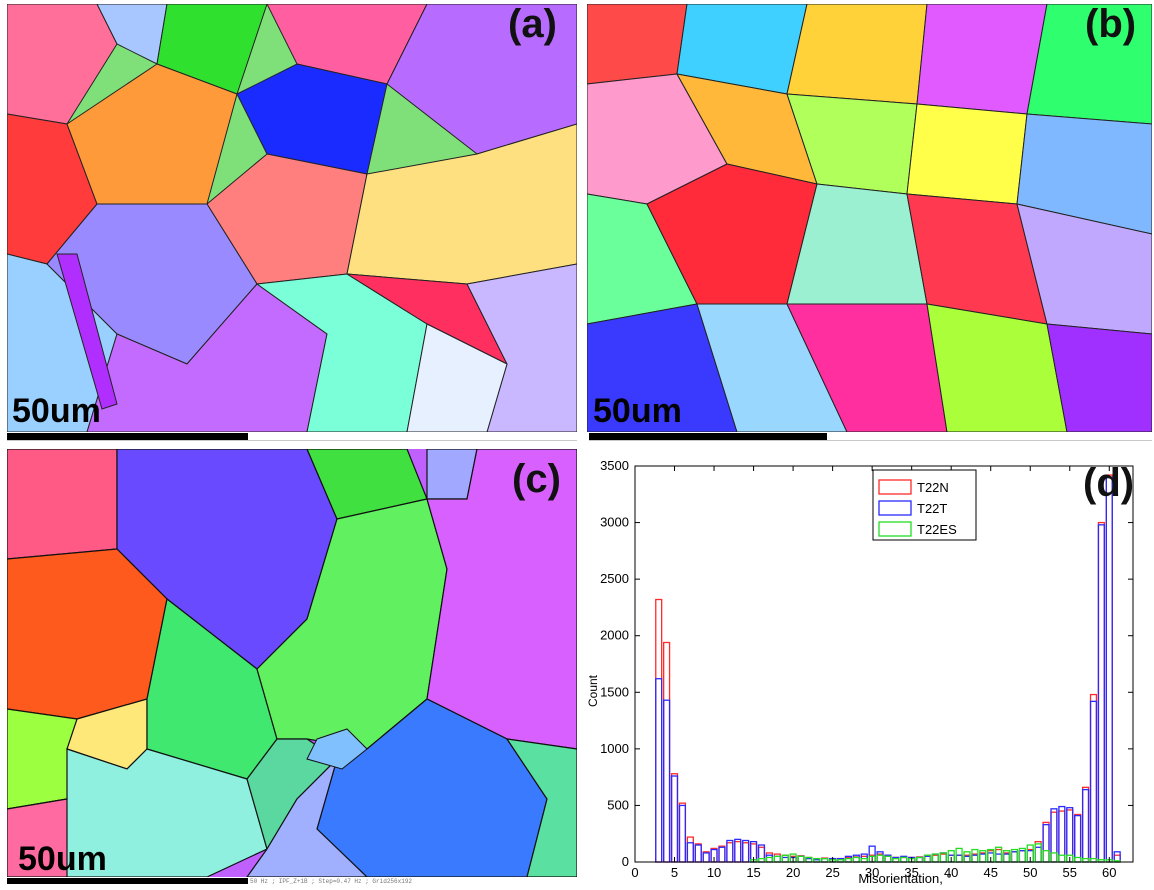 Image resolution: width=1154 pixels, height=890 pixels. What do you see at coordinates (1070, 872) in the screenshot?
I see `x-tick-label: 55` at bounding box center [1070, 872].